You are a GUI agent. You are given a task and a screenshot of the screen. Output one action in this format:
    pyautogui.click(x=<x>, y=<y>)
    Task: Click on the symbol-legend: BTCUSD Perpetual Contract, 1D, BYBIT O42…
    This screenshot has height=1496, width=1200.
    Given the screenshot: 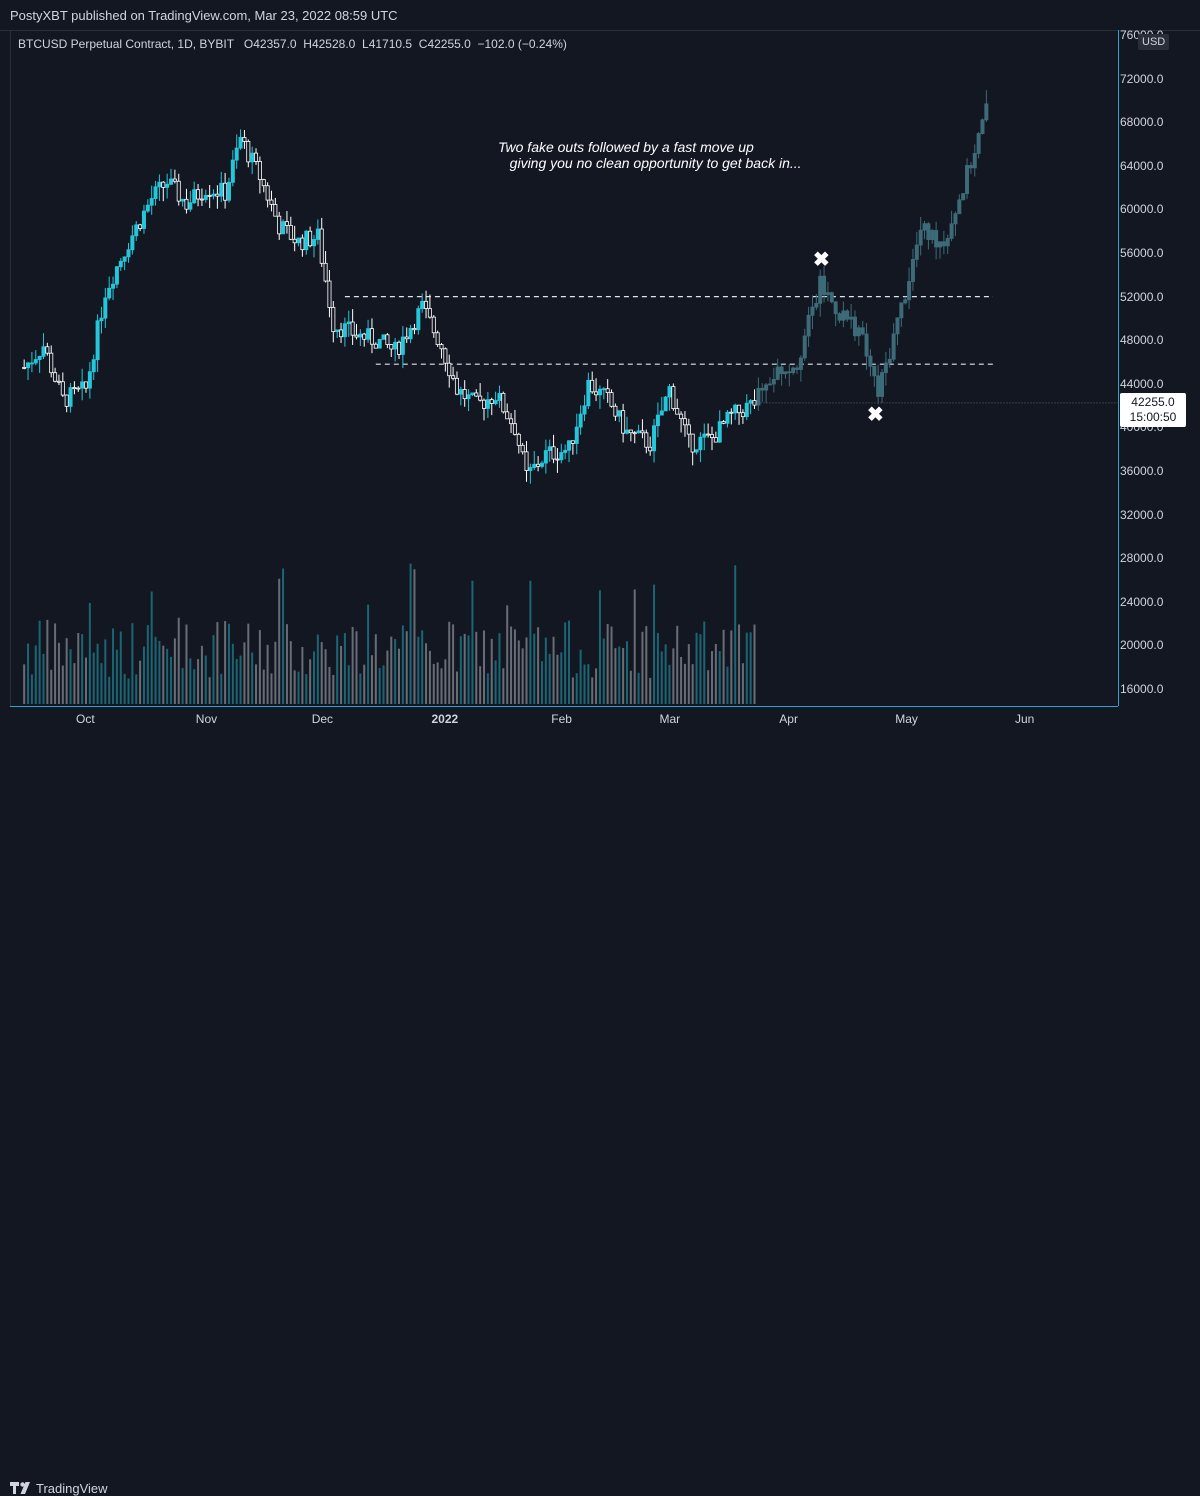 What is the action you would take?
    pyautogui.click(x=292, y=44)
    